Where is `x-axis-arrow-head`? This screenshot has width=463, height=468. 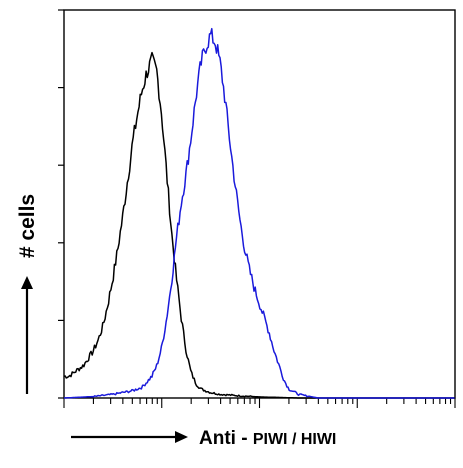 x-axis-arrow-head is located at coordinates (181, 437).